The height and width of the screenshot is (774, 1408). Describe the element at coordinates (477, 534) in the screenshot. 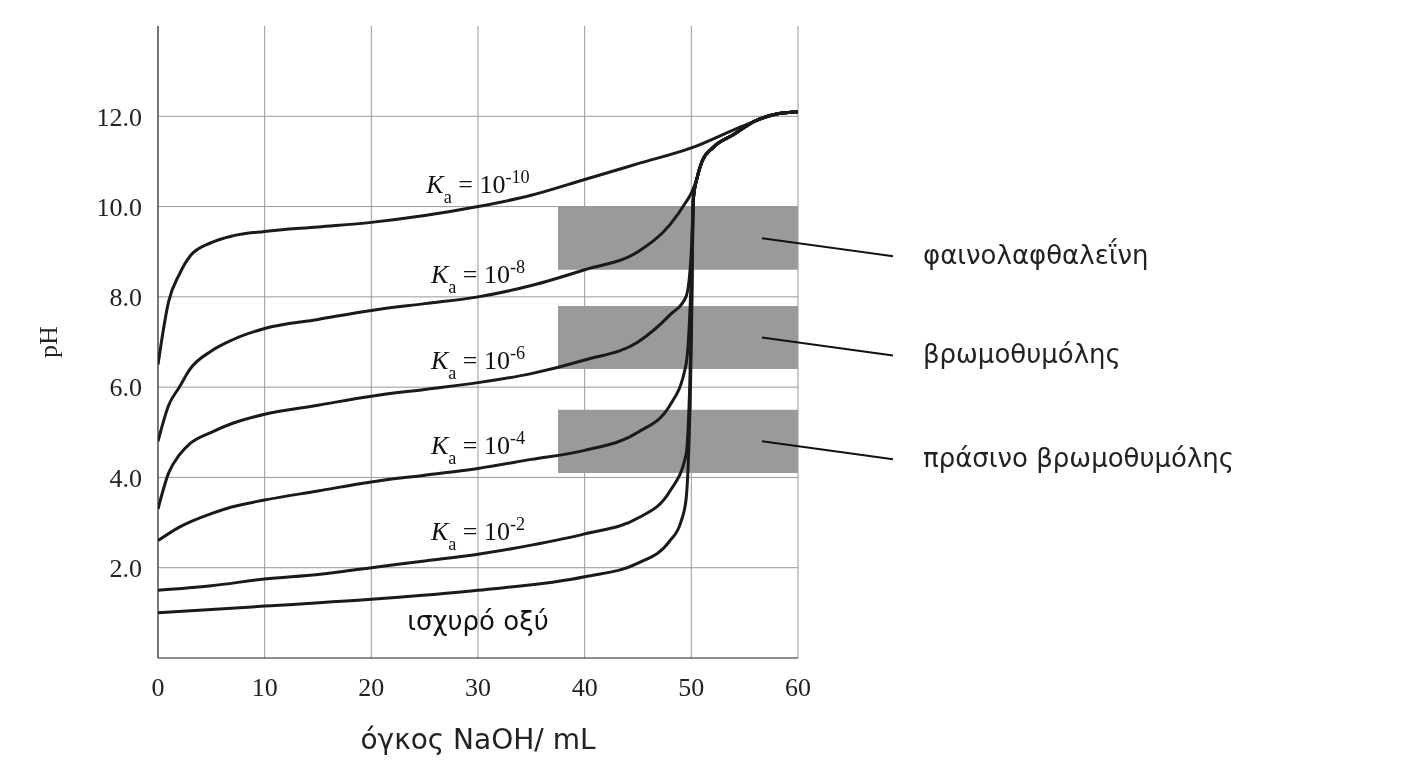

I see `series-label: K$_{a}$ = 10$^{-2}$` at that location.